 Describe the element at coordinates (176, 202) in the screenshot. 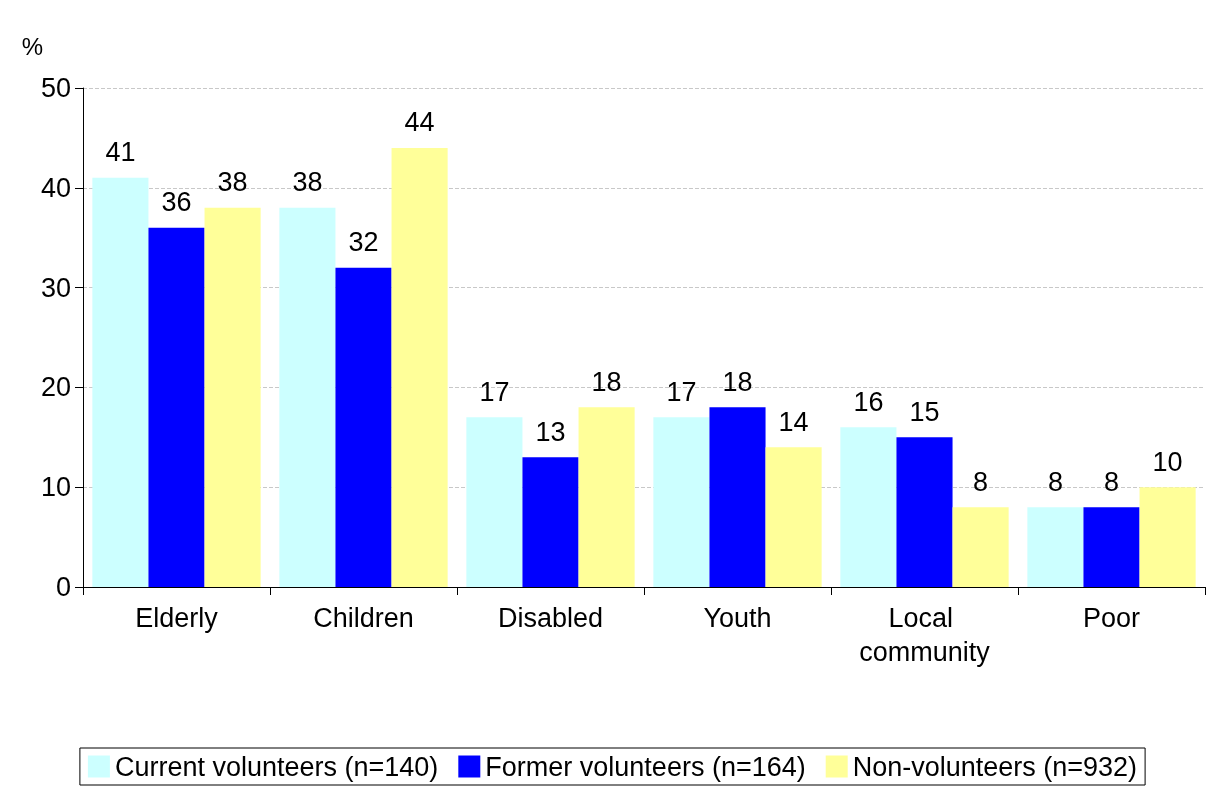

I see `data-label: 36` at that location.